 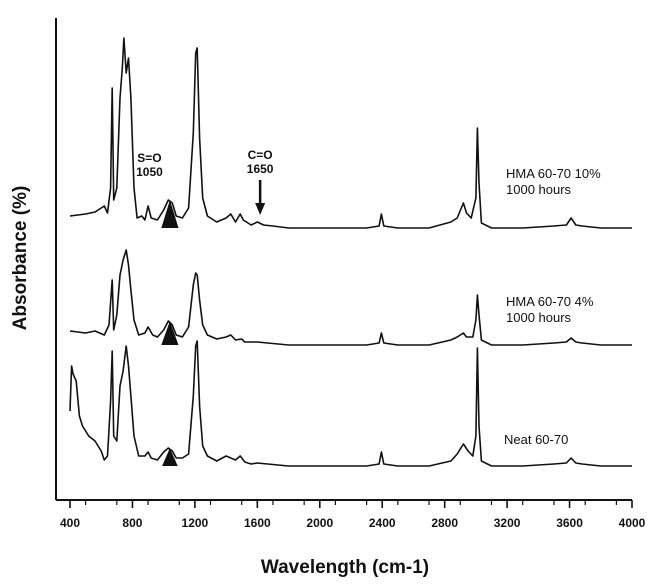 What do you see at coordinates (70, 523) in the screenshot?
I see `x-tick-label-400: 400` at bounding box center [70, 523].